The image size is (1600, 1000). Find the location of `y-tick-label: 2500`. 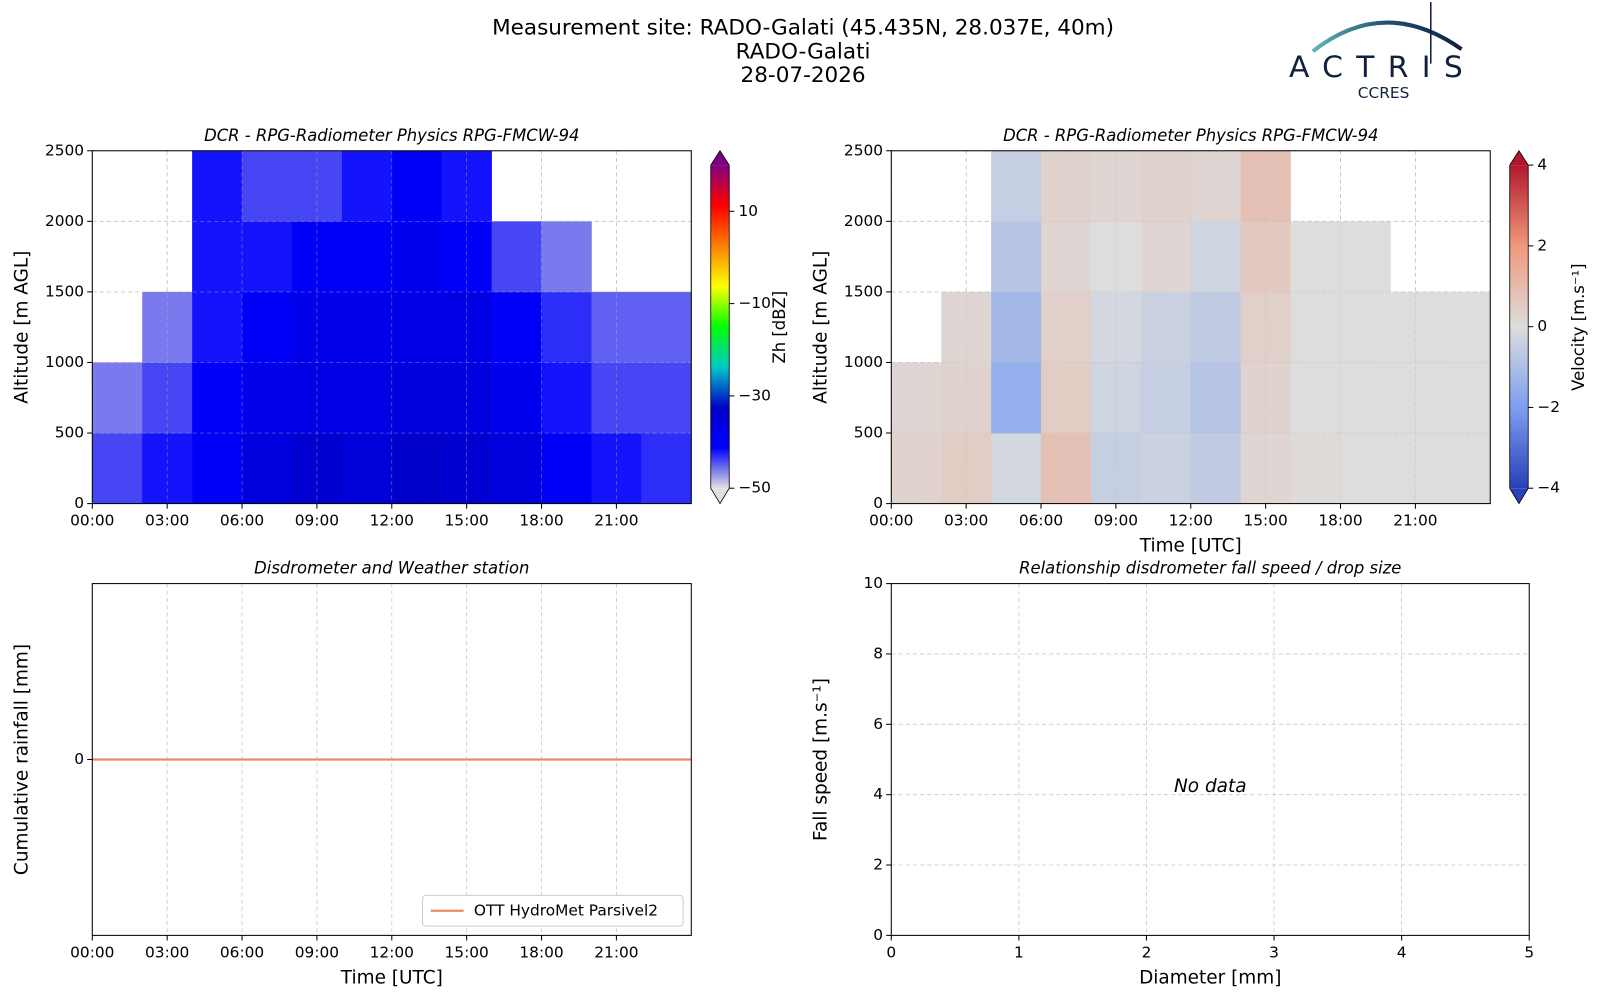

y-tick-label: 2500 is located at coordinates (863, 150).